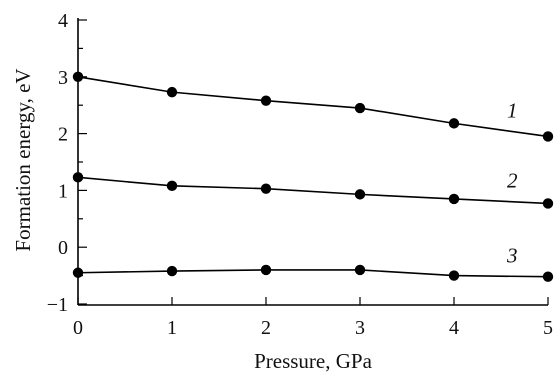  What do you see at coordinates (266, 328) in the screenshot?
I see `x-tick-label: 2` at bounding box center [266, 328].